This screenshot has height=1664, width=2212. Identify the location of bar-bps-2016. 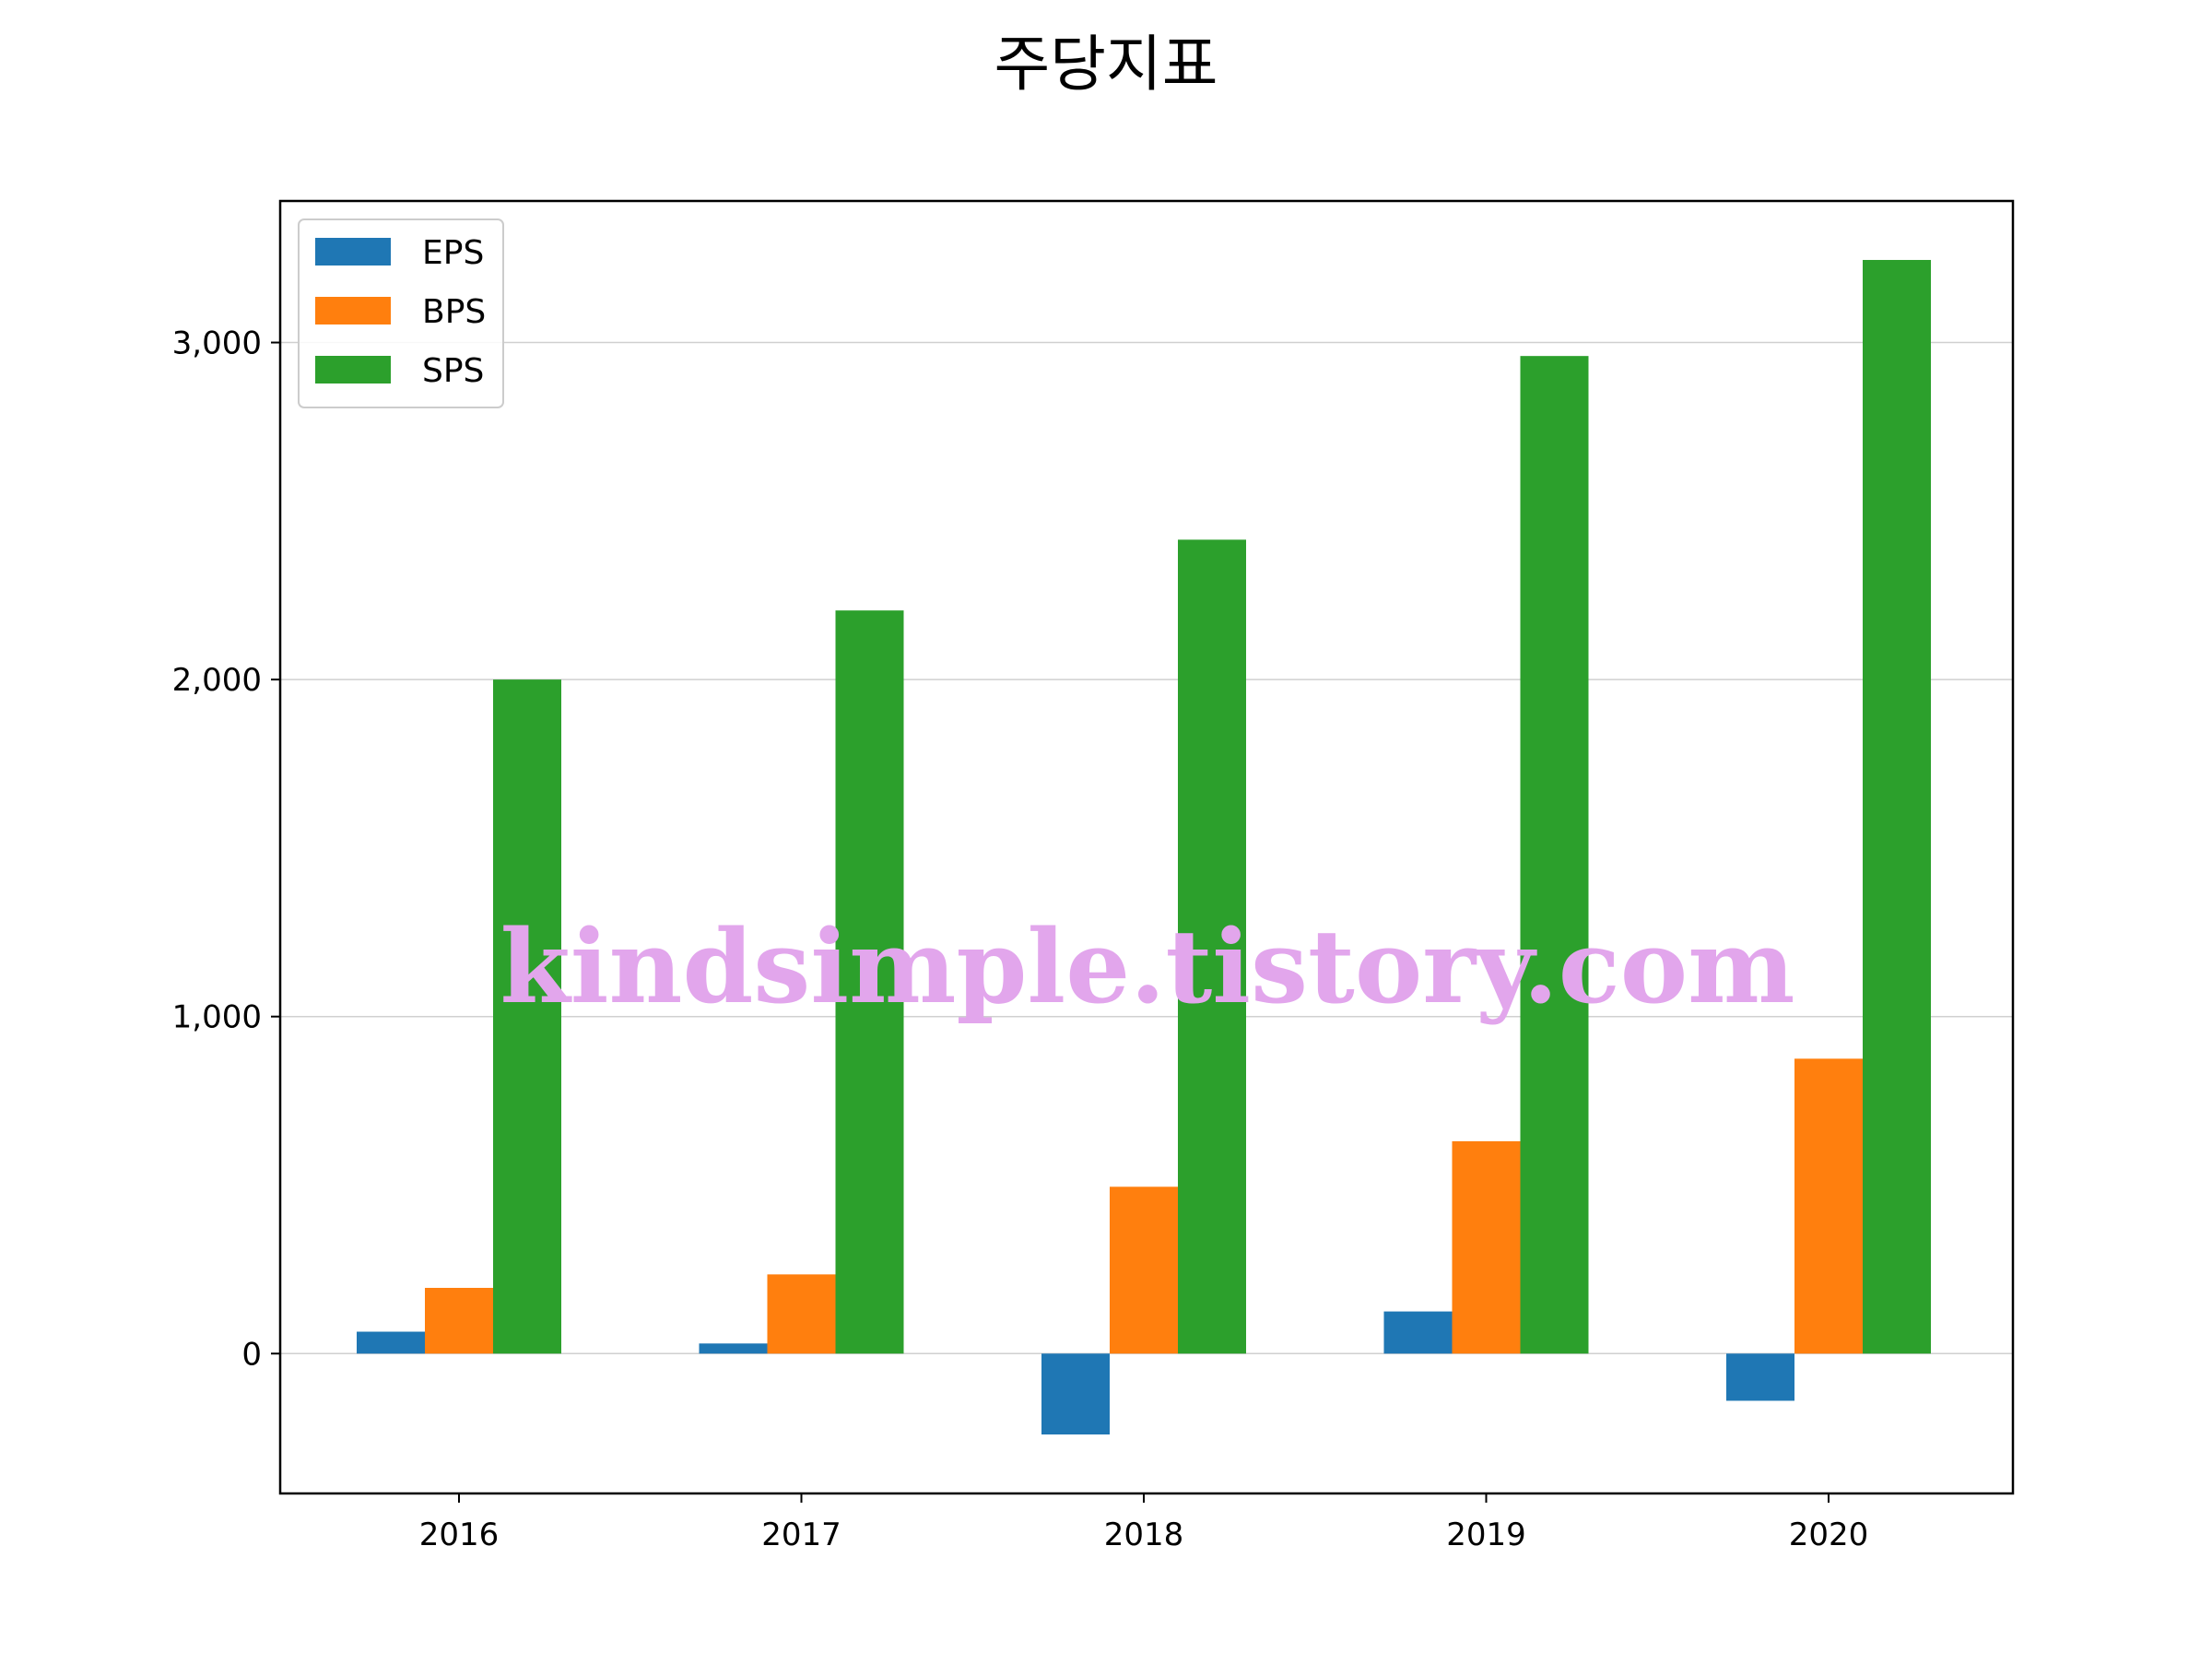
(459, 1320).